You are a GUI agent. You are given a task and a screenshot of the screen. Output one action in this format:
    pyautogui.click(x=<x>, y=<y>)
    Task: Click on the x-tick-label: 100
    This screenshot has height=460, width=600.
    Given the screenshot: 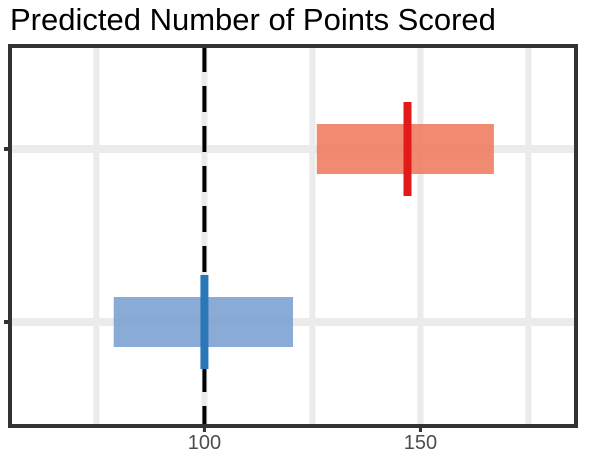 What is the action you would take?
    pyautogui.click(x=204, y=443)
    